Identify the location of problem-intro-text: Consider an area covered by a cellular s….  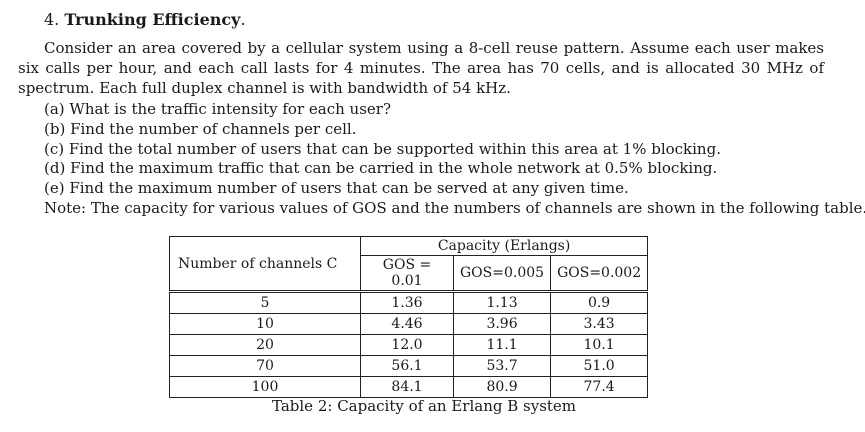
(421, 68).